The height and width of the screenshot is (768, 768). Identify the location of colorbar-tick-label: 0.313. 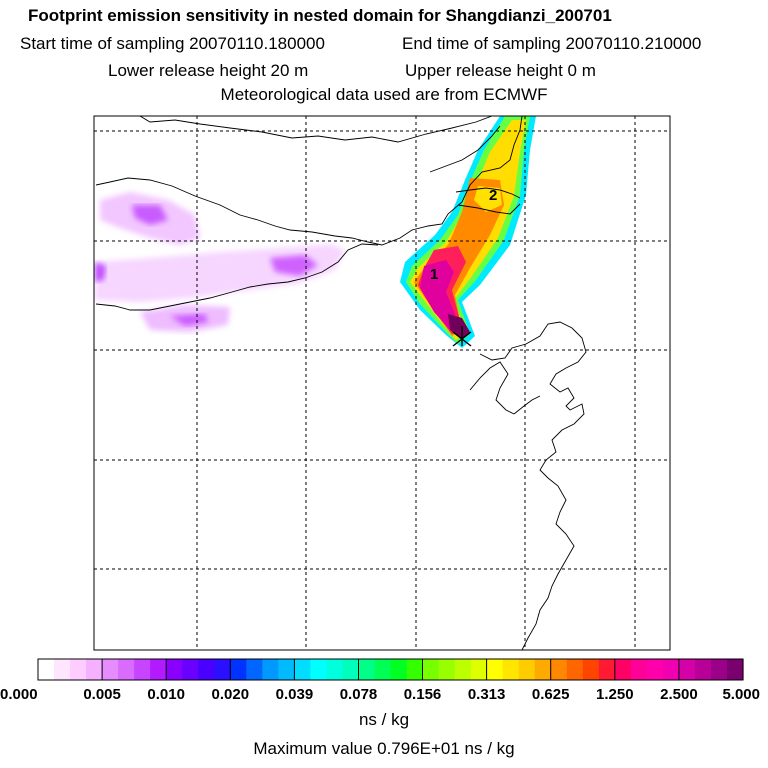
(487, 694).